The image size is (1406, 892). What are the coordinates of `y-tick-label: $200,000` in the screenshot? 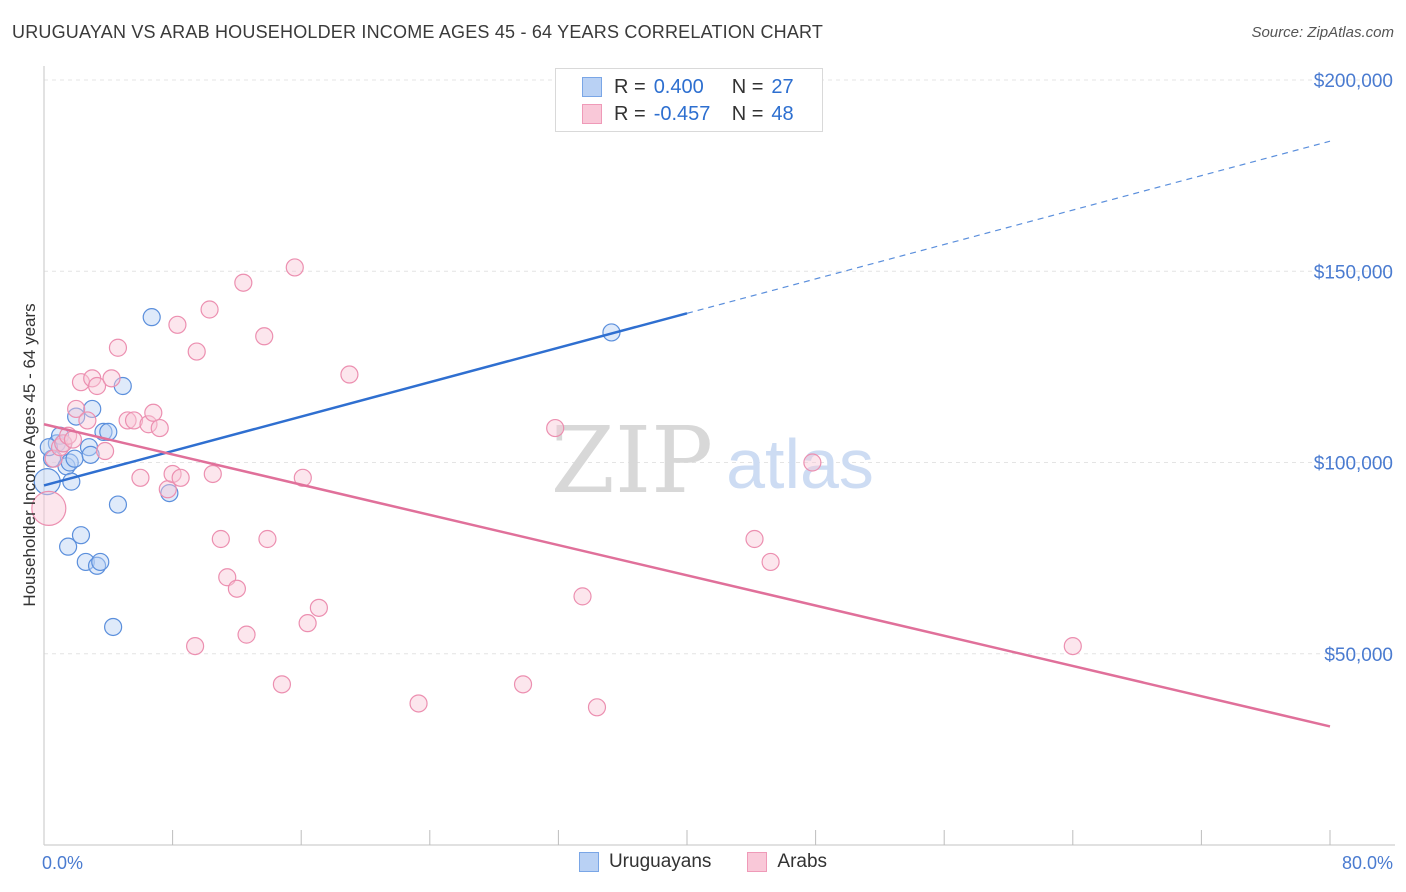 It's located at (1353, 81).